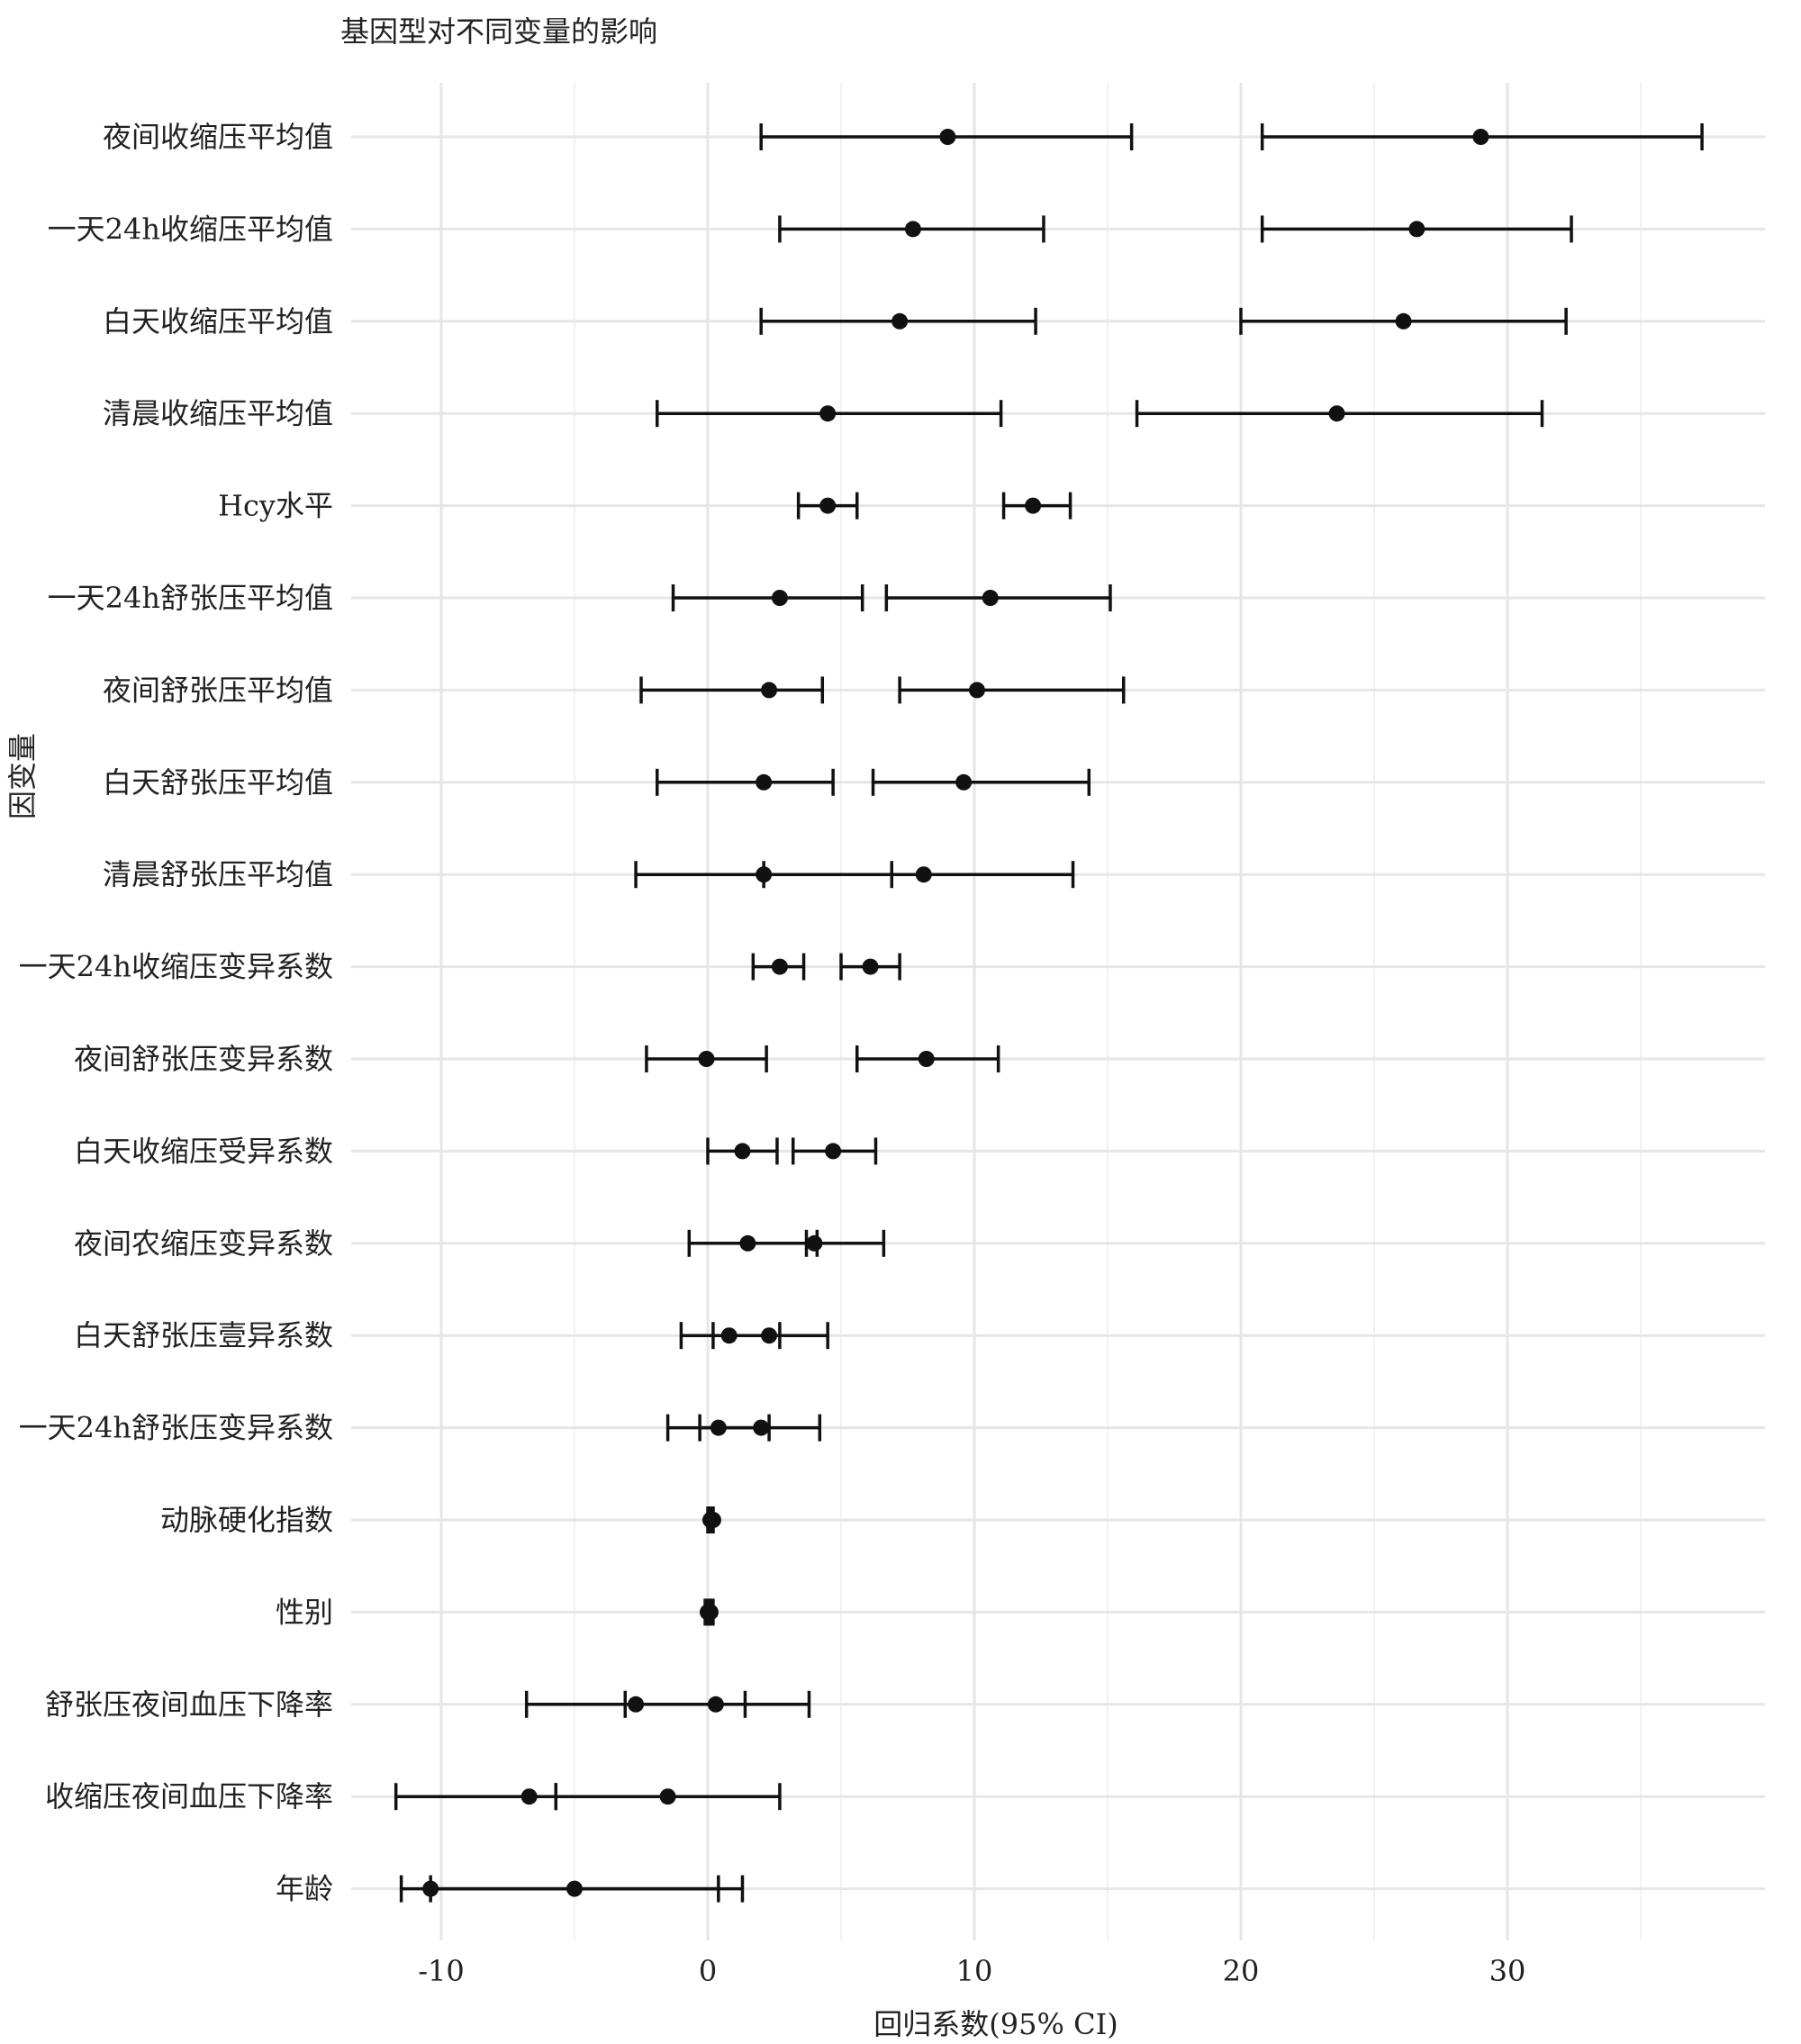  I want to click on category-label: 白天收缩压受异系数, so click(203, 1151).